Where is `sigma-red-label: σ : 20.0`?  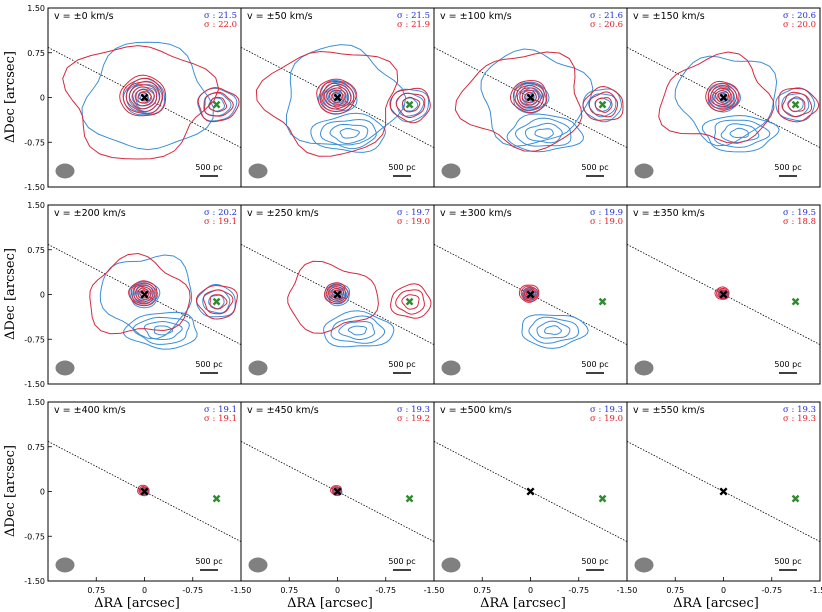
sigma-red-label: σ : 20.0 is located at coordinates (799, 25).